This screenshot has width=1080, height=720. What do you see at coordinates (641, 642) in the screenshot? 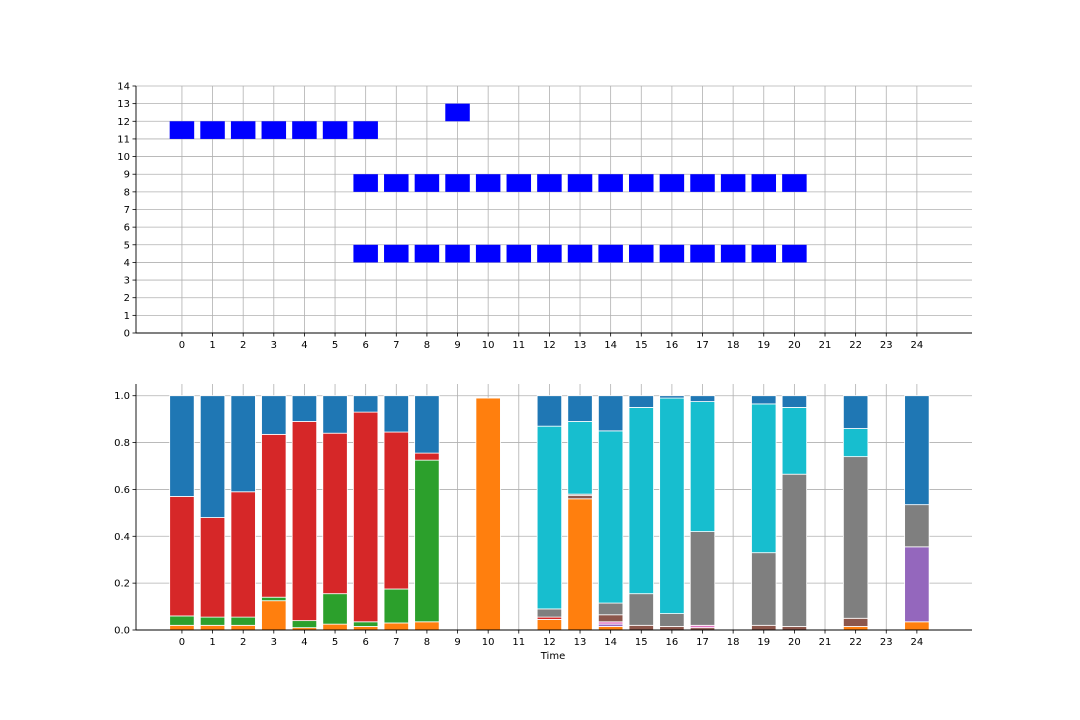
I see `bottom-chart-x-tick-label: 15` at bounding box center [641, 642].